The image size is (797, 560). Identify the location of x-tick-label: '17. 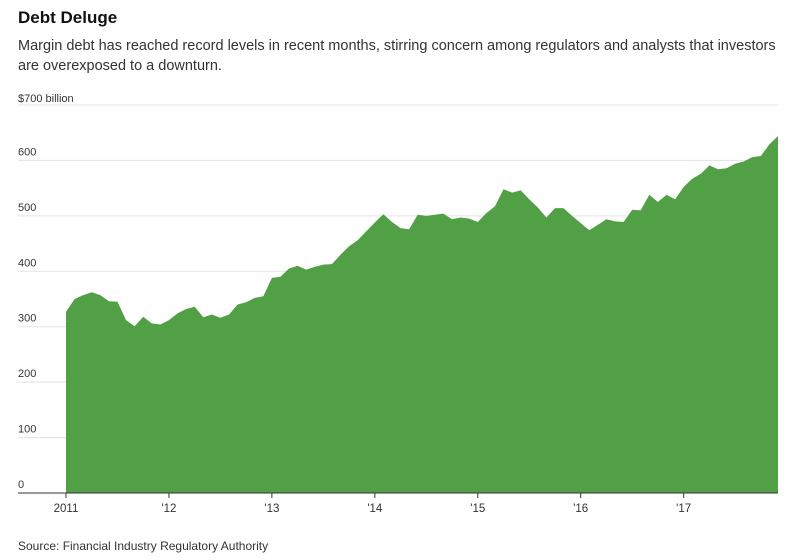
(683, 509).